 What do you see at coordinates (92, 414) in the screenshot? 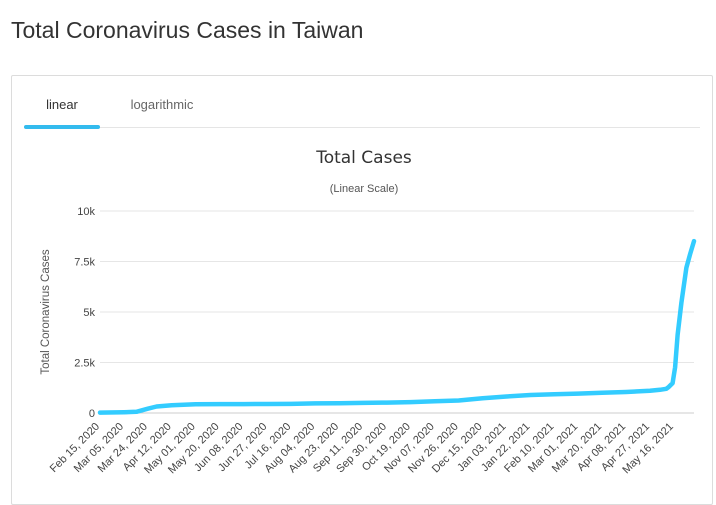
I see `y-tick-label: 0` at bounding box center [92, 414].